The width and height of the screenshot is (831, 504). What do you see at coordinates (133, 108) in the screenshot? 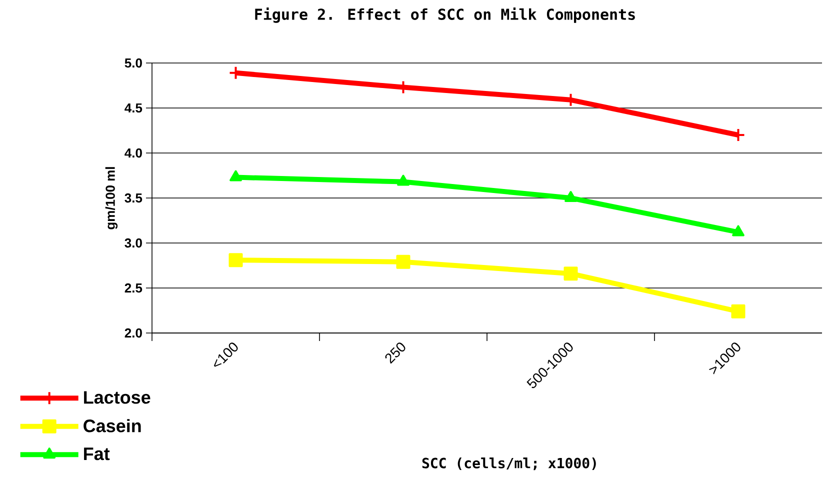
I see `y-tick-label: 4.5` at bounding box center [133, 108].